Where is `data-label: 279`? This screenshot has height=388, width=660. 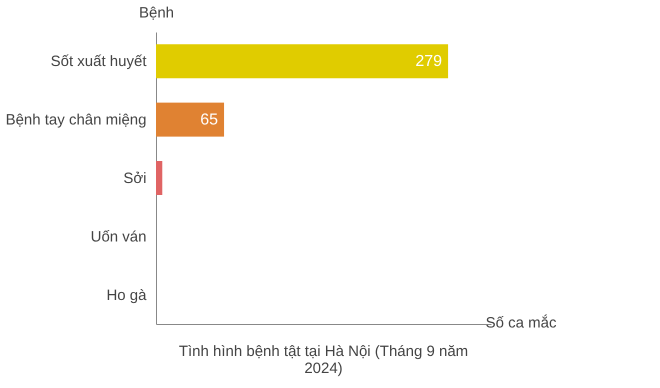
data-label: 279 is located at coordinates (428, 61).